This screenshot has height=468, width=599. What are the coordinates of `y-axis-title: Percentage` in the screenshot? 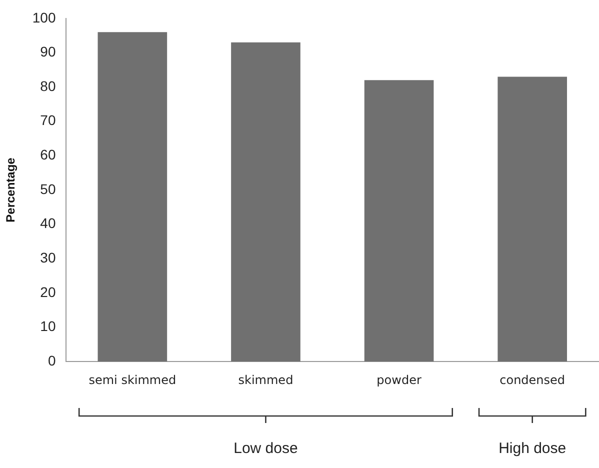 It's located at (11, 189).